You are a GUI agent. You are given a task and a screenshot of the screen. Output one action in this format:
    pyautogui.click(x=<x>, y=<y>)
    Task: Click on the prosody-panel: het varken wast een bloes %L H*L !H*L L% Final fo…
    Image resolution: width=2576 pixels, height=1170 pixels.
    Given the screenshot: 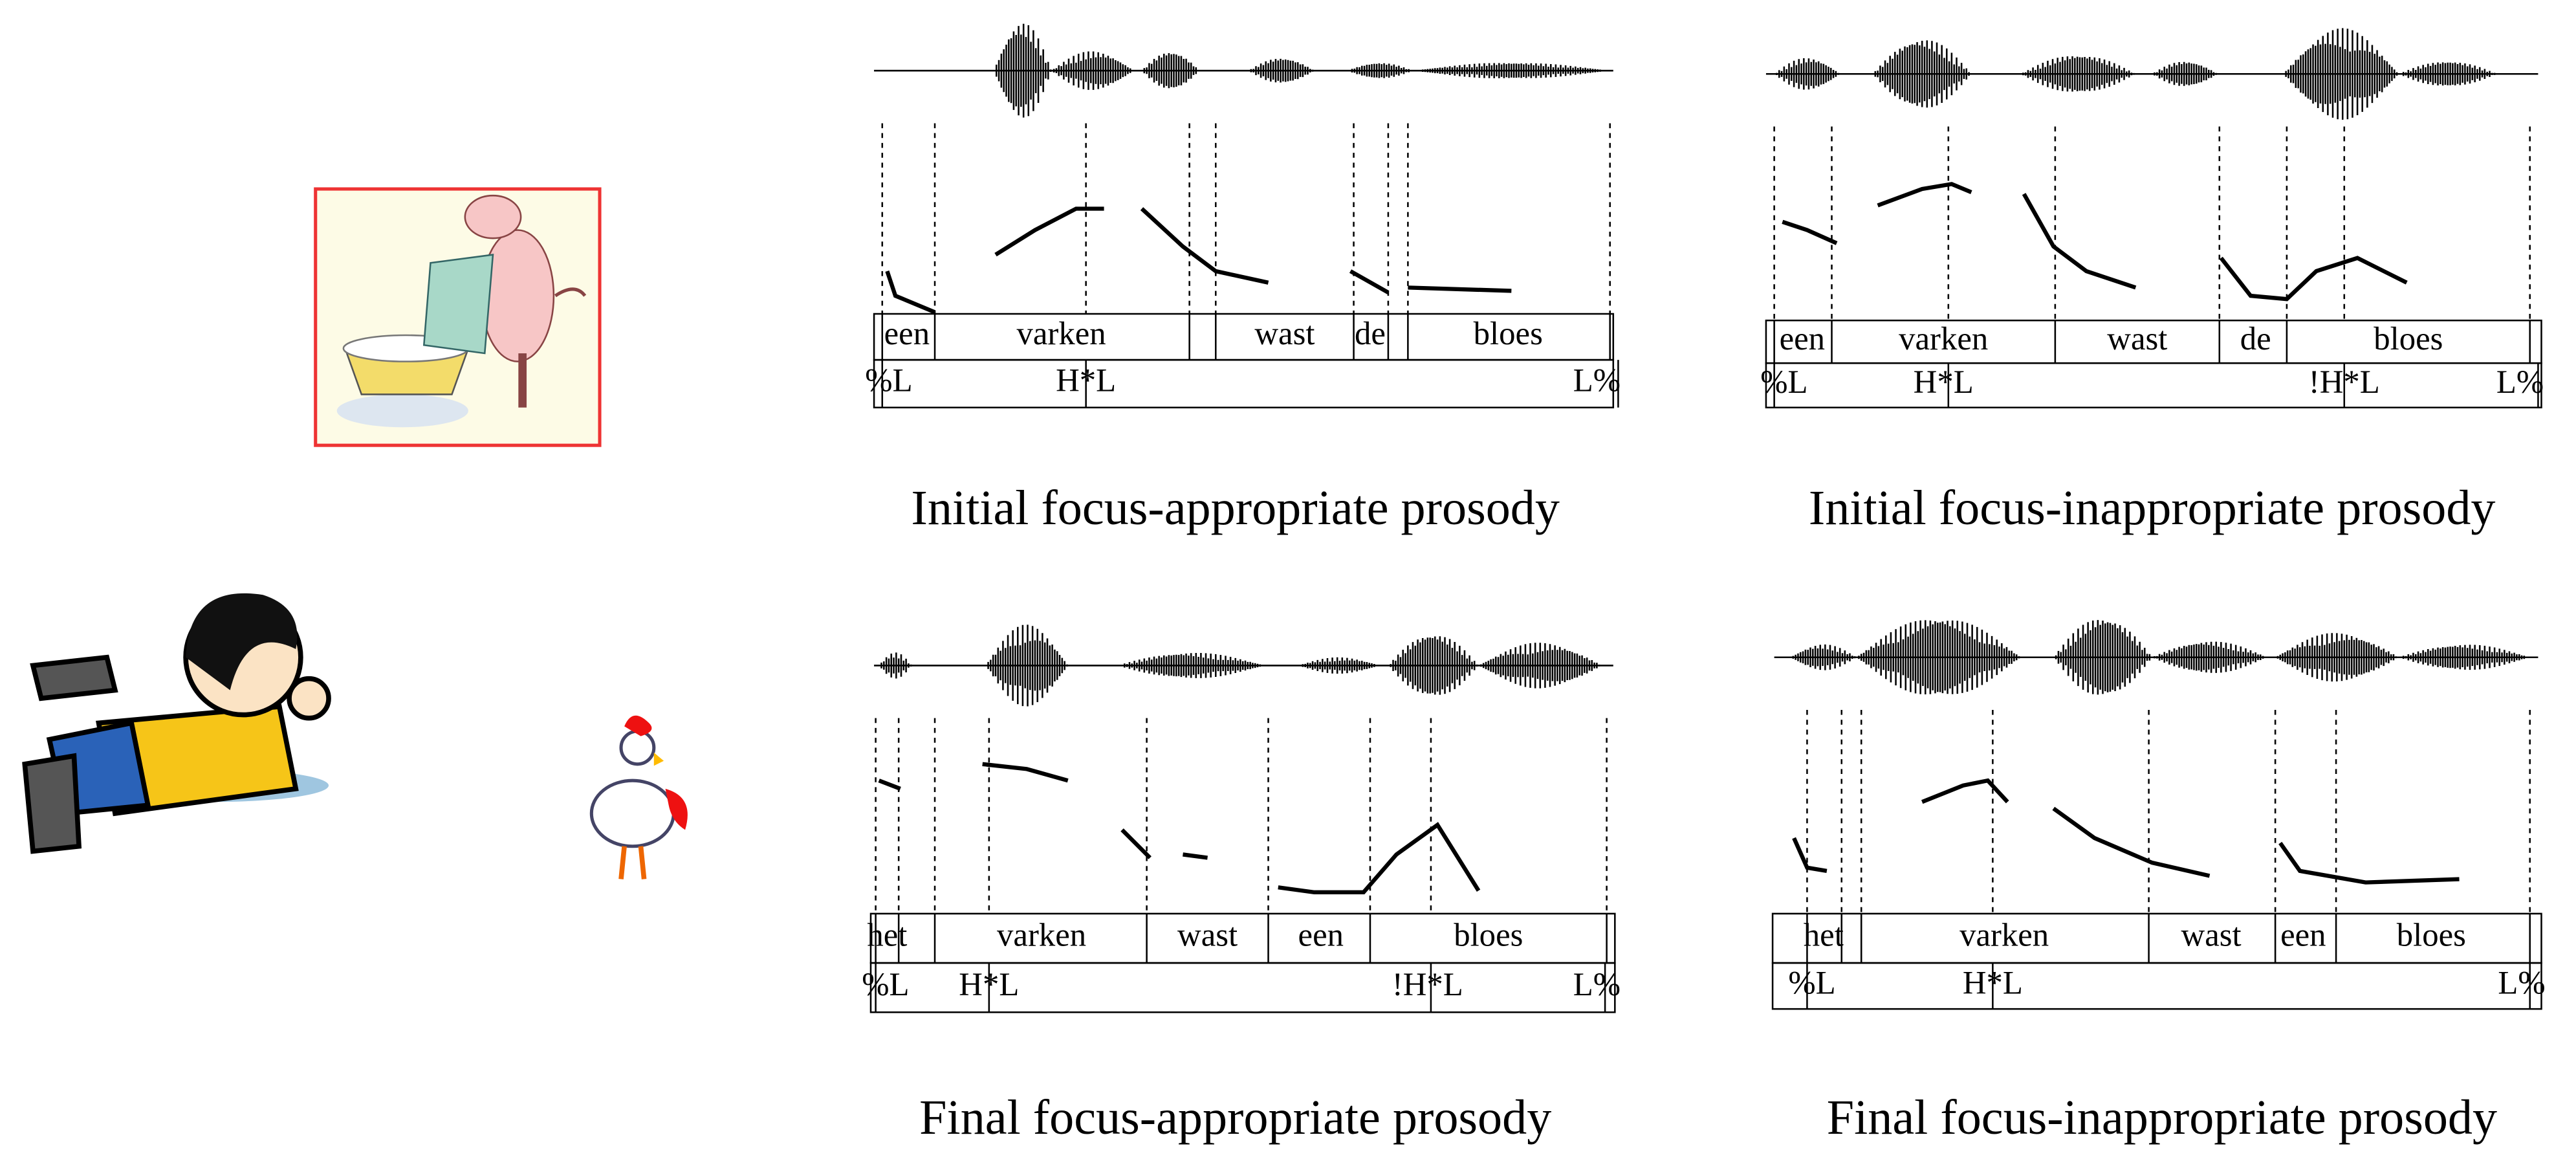 What is the action you would take?
    pyautogui.click(x=1241, y=885)
    